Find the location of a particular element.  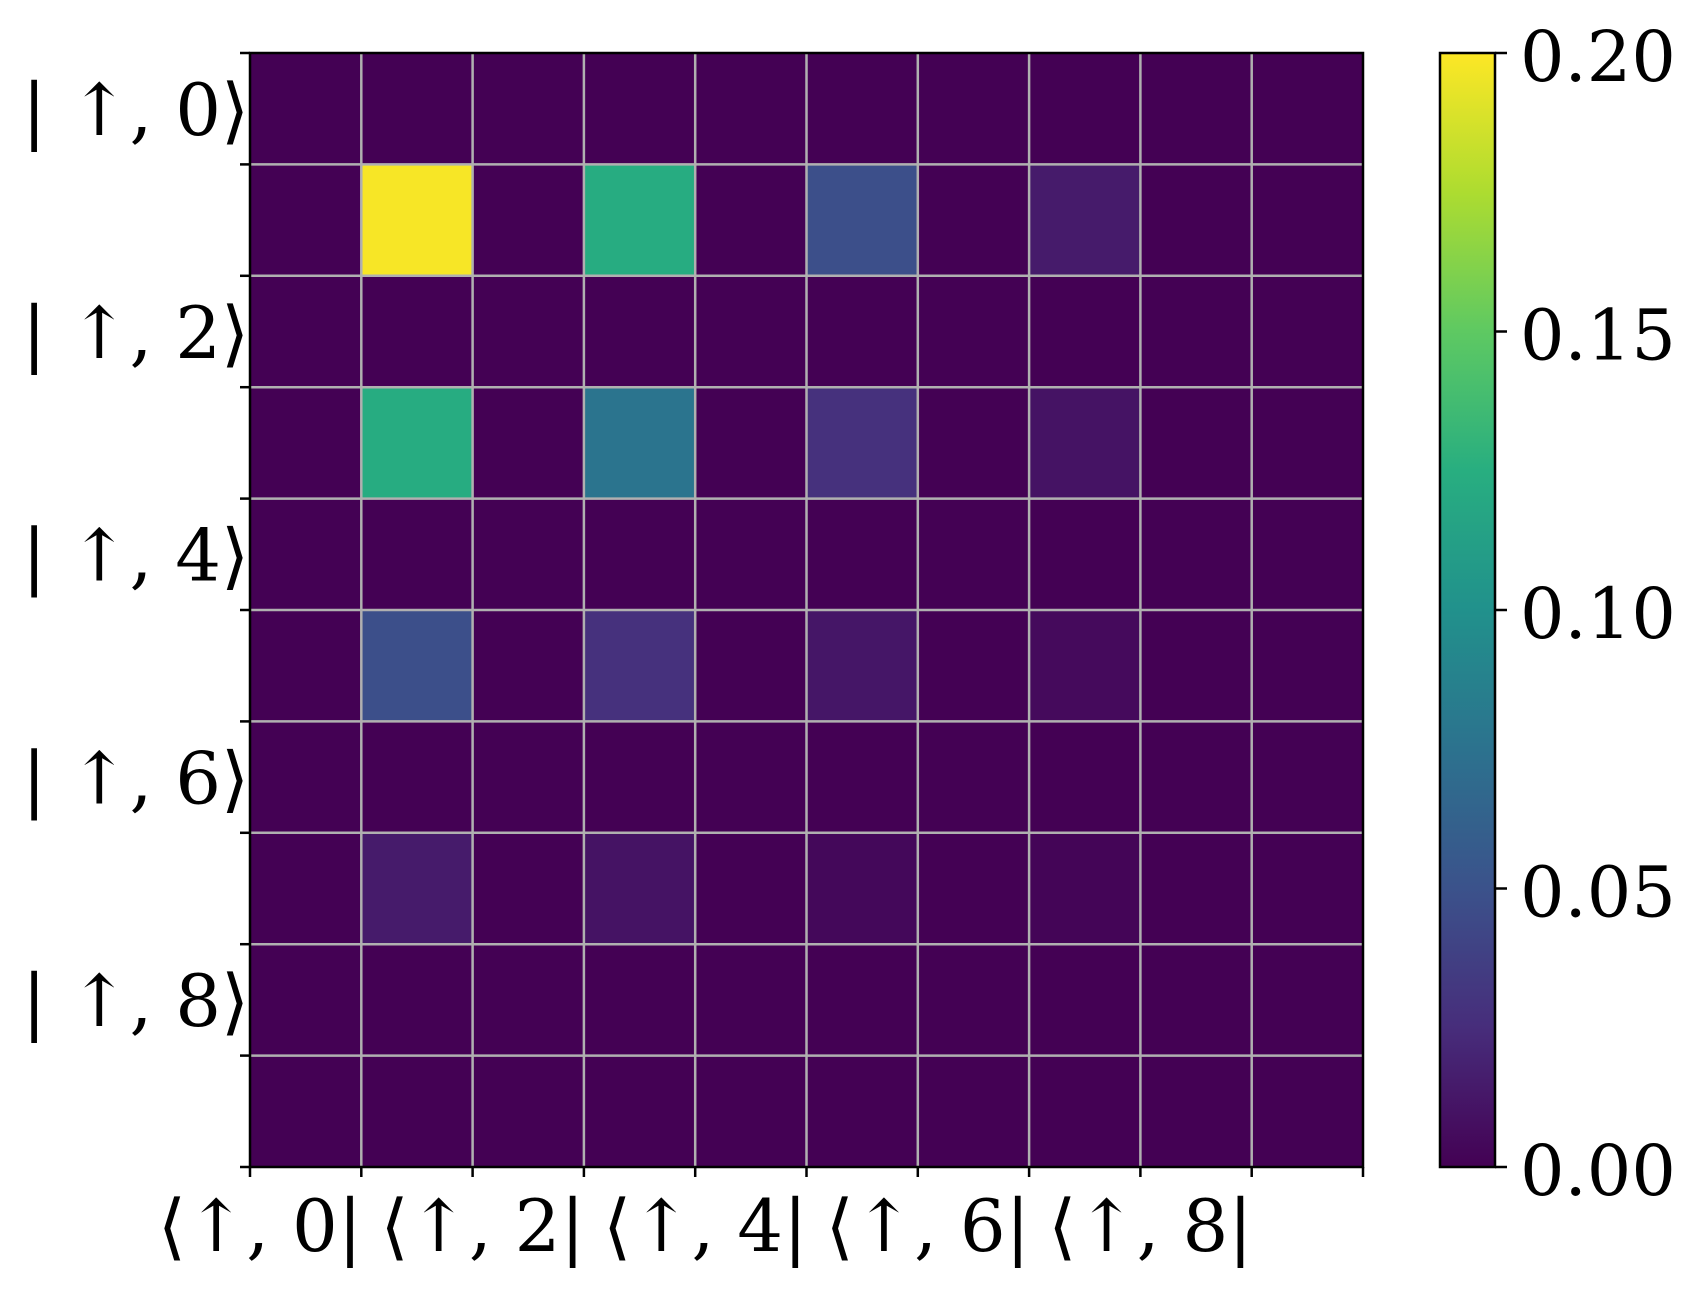

y-tick-label: | ↑, 0⟩ is located at coordinates (135, 110).